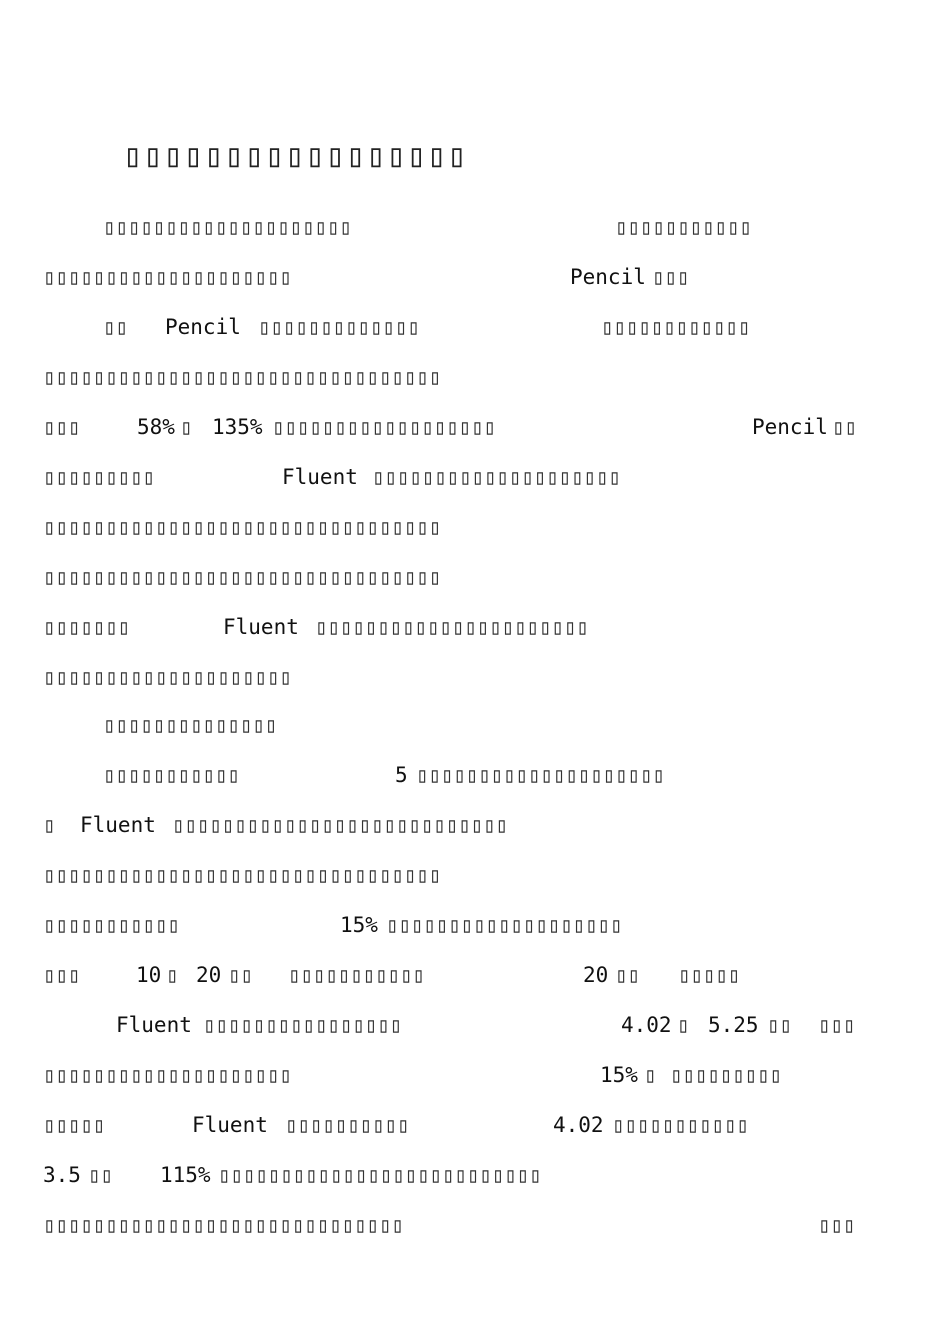 The height and width of the screenshot is (1344, 950). Describe the element at coordinates (190, 725) in the screenshot. I see `text-segment: ▯▯▯▯▯▯▯▯▯▯▯▯▯▯` at that location.